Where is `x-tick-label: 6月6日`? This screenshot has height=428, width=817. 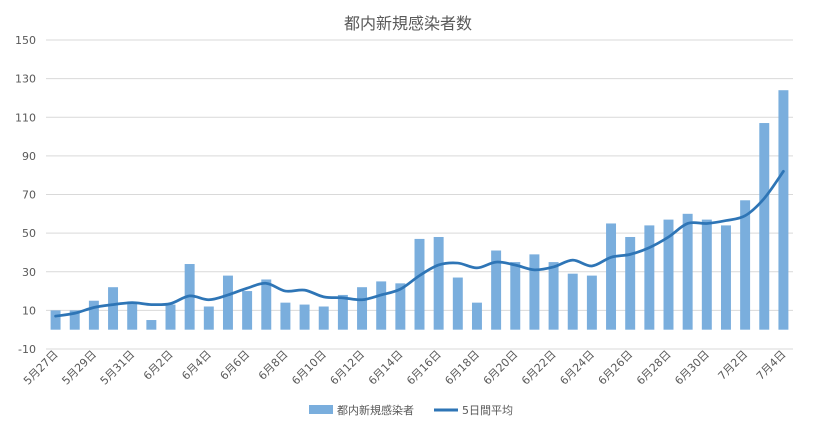
x-tick-label: 6月6日 is located at coordinates (235, 365).